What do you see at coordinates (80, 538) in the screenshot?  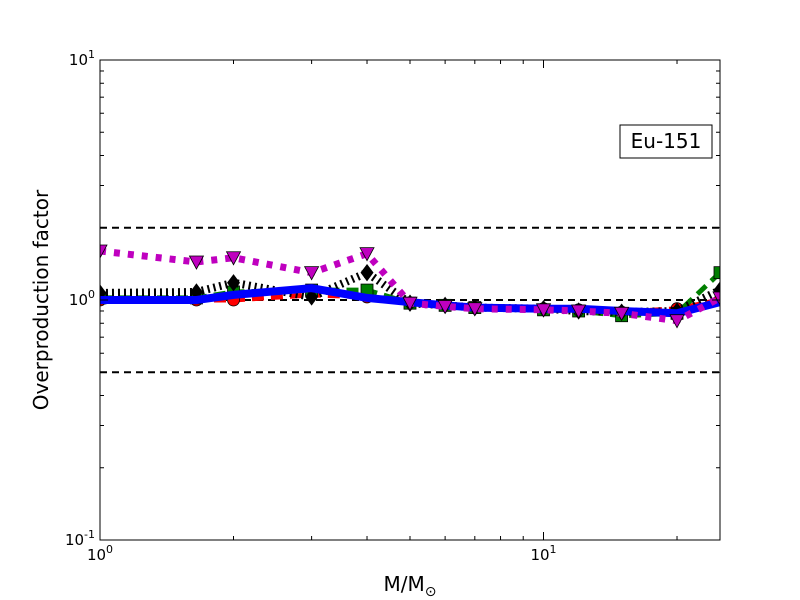 I see `y-tick-label: 10⁻¹` at bounding box center [80, 538].